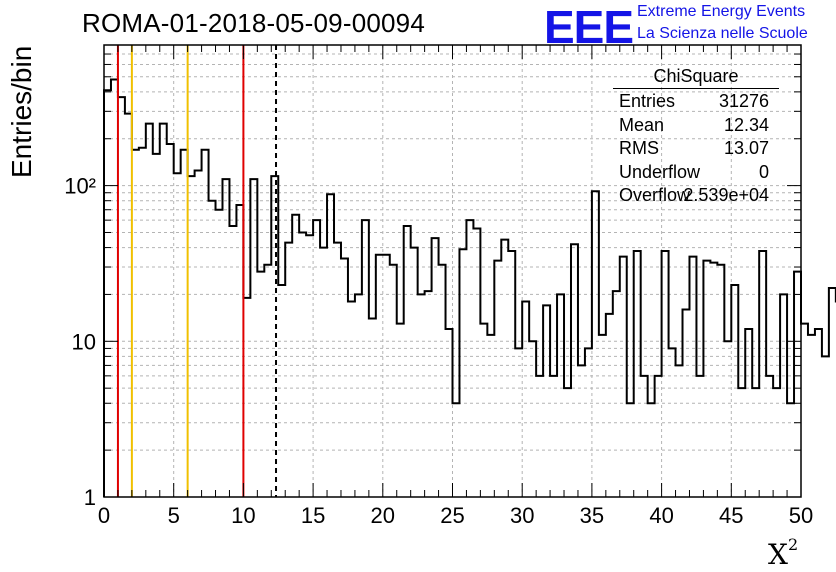  What do you see at coordinates (763, 171) in the screenshot?
I see `stats-value: 0` at bounding box center [763, 171].